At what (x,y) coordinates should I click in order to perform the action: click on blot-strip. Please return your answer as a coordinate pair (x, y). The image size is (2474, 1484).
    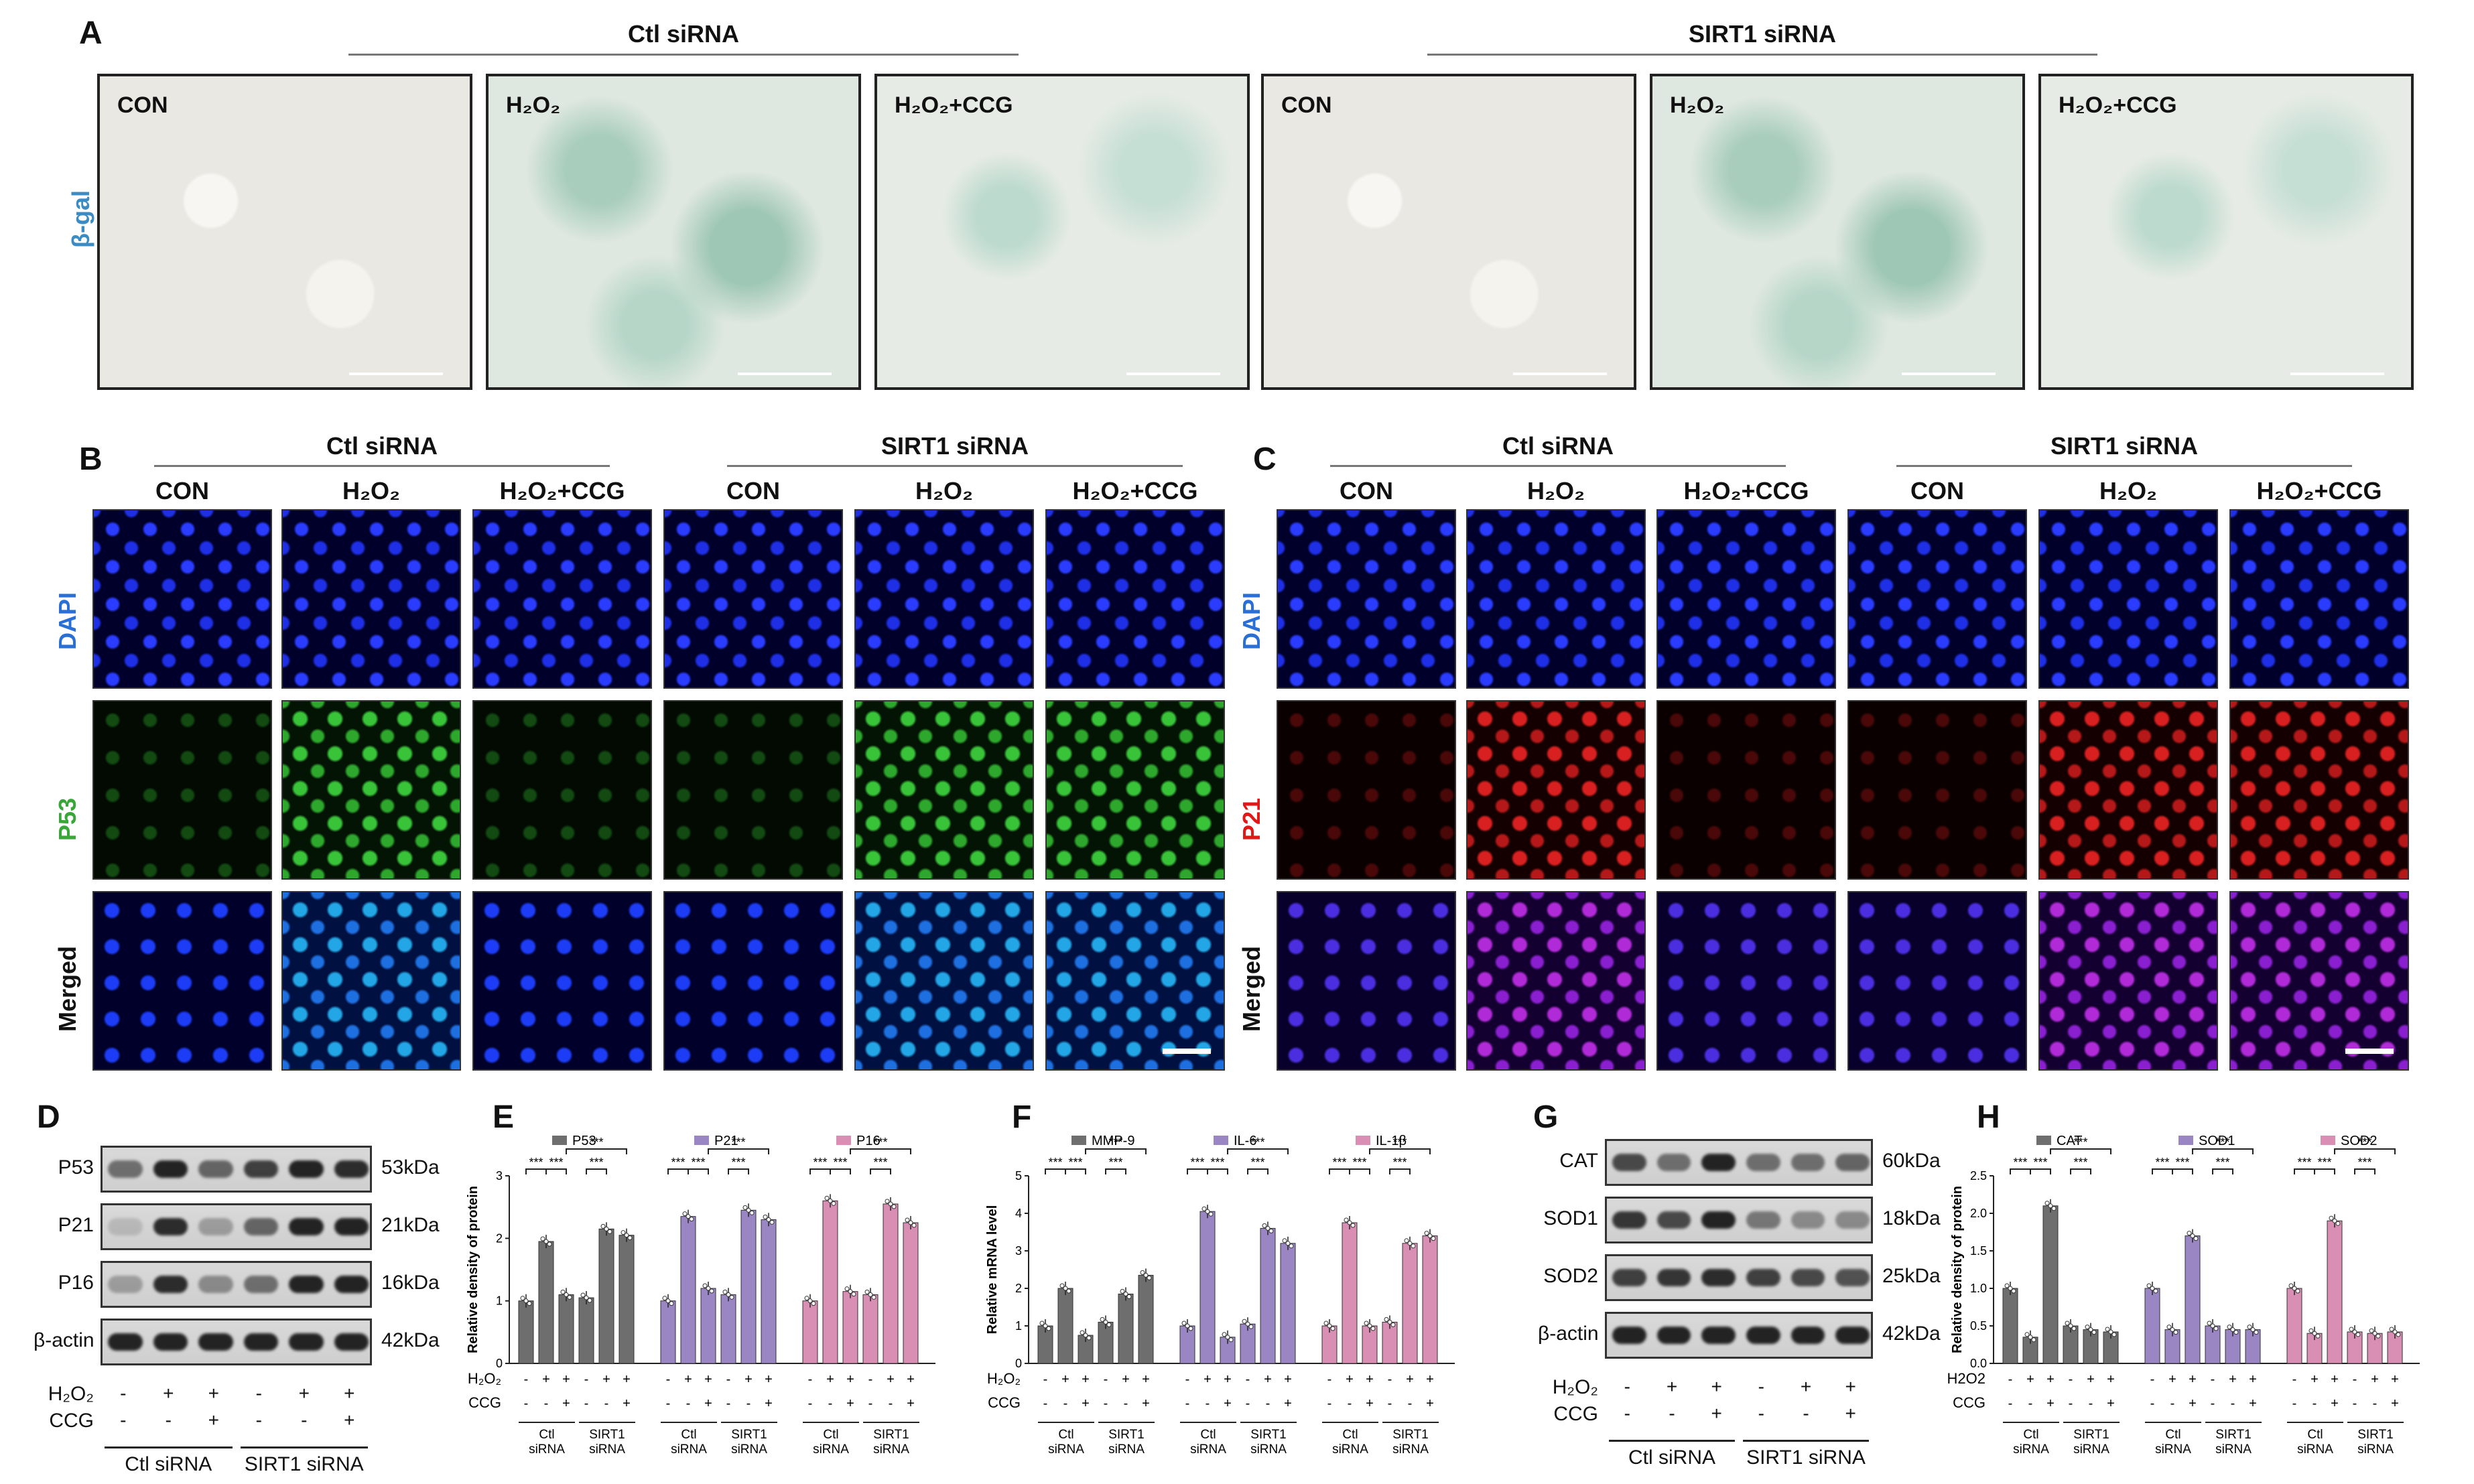
    Looking at the image, I should click on (1739, 1278).